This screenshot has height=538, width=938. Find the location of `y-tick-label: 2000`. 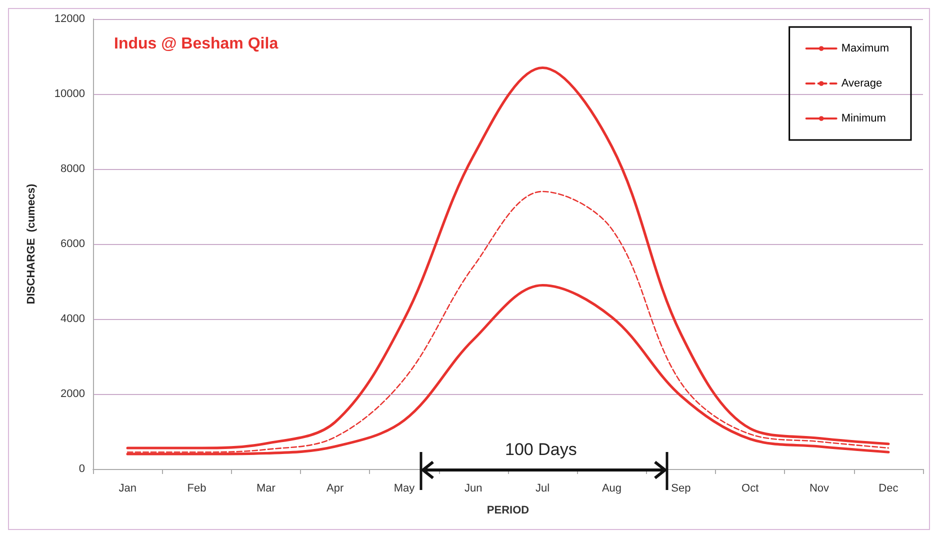

y-tick-label: 2000 is located at coordinates (72, 394).